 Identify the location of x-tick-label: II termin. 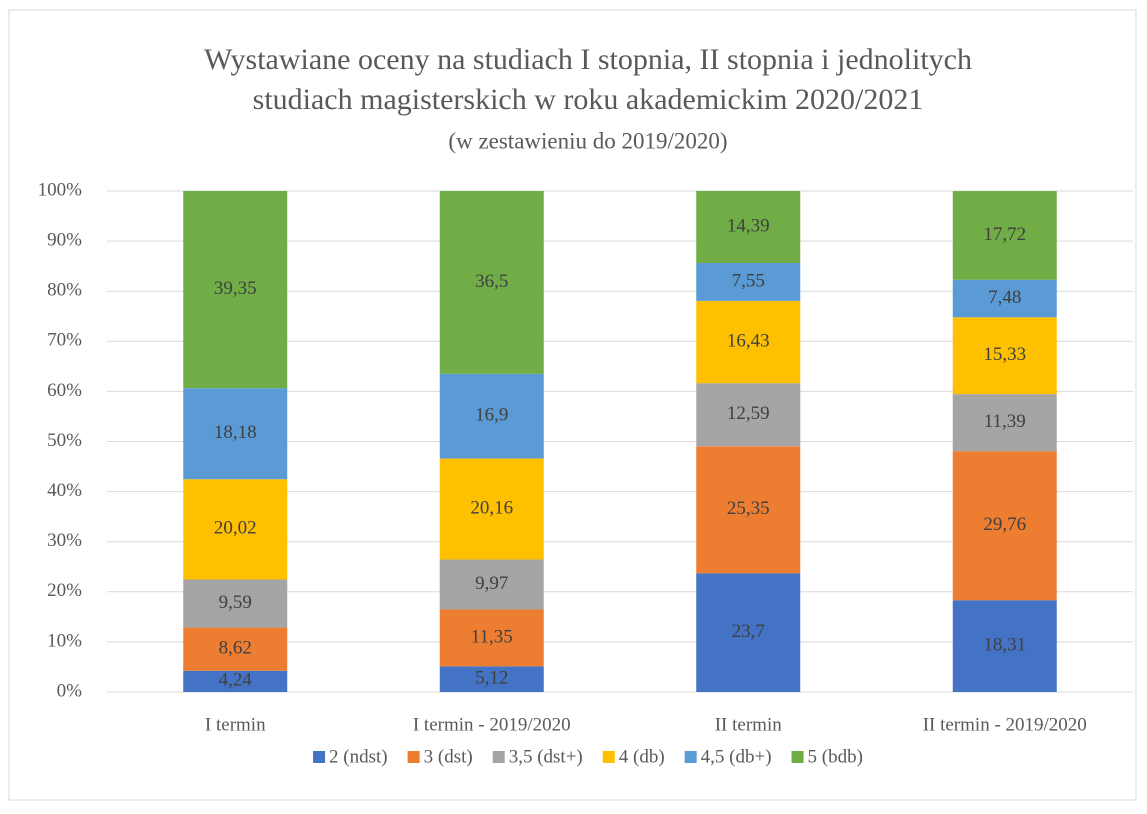
(749, 724).